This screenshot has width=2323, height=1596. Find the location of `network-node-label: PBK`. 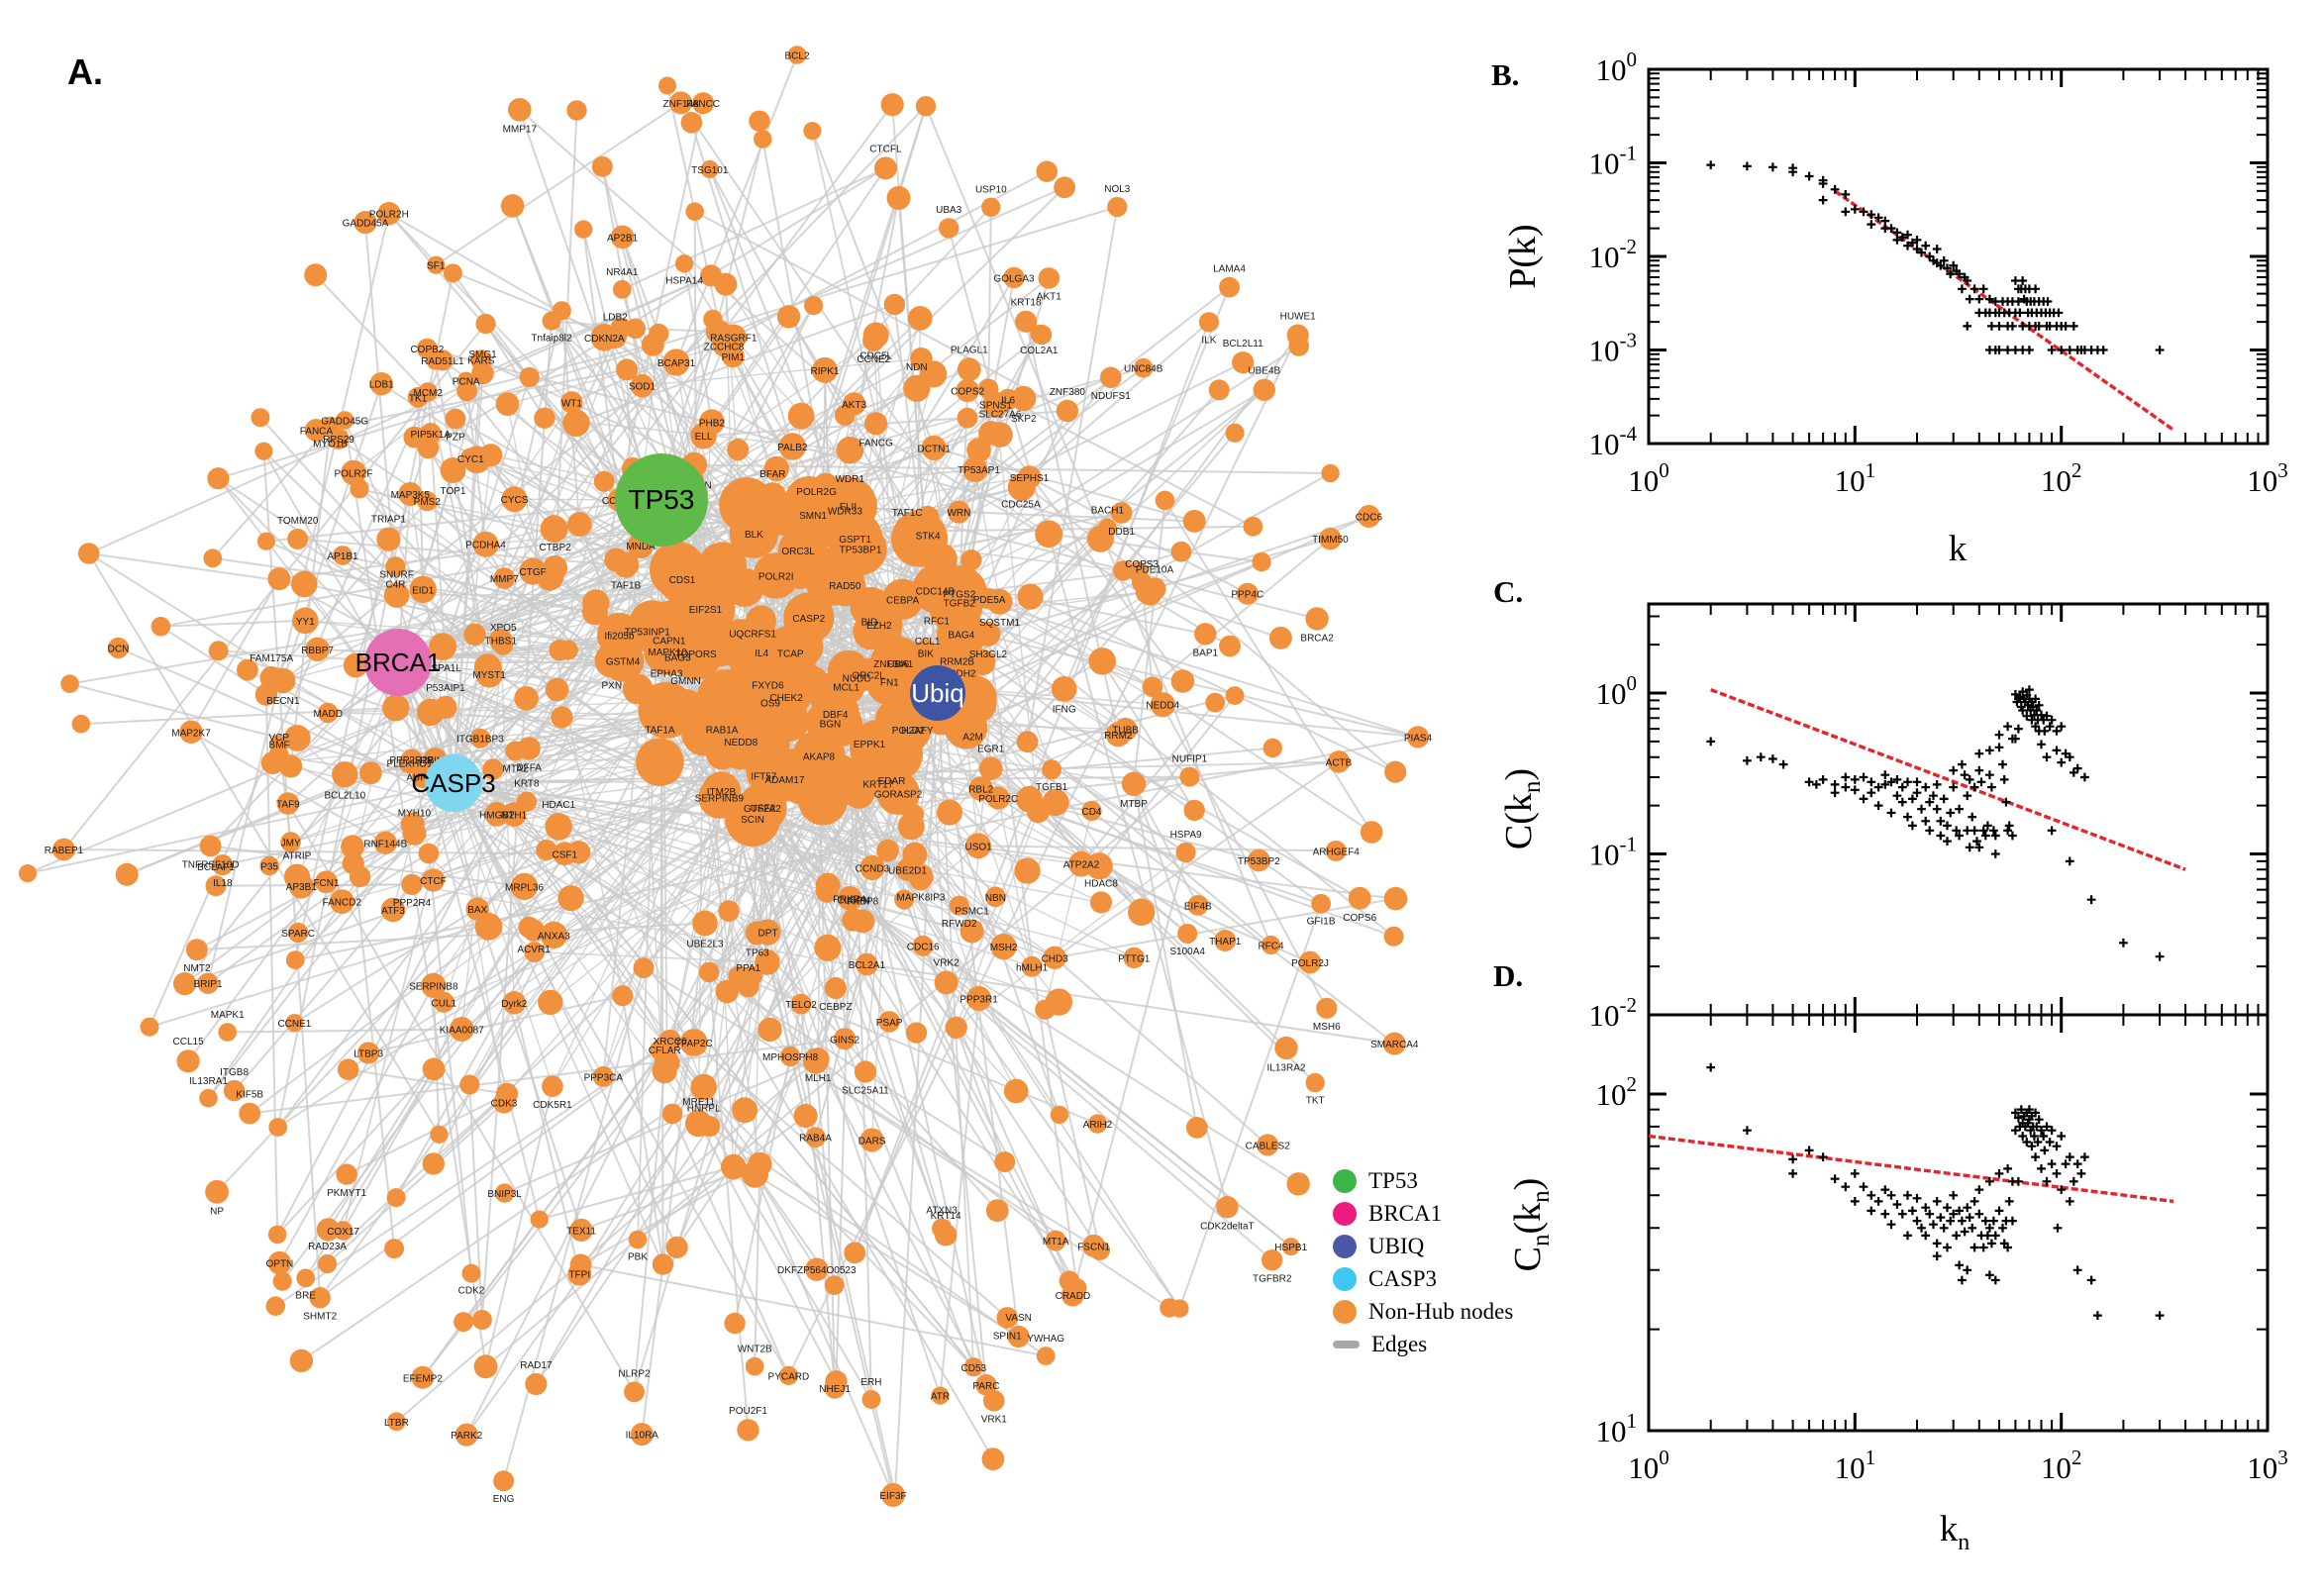

network-node-label: PBK is located at coordinates (638, 1256).